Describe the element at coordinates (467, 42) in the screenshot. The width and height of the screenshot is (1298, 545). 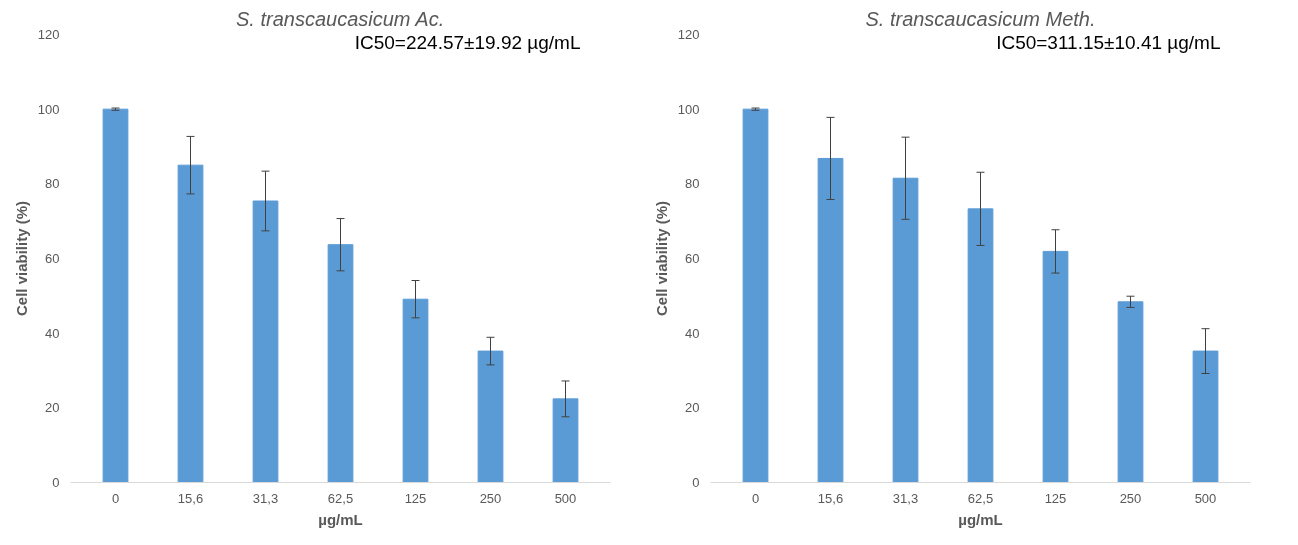
I see `annotation: IC50=224.57±19.92 µg/mL` at that location.